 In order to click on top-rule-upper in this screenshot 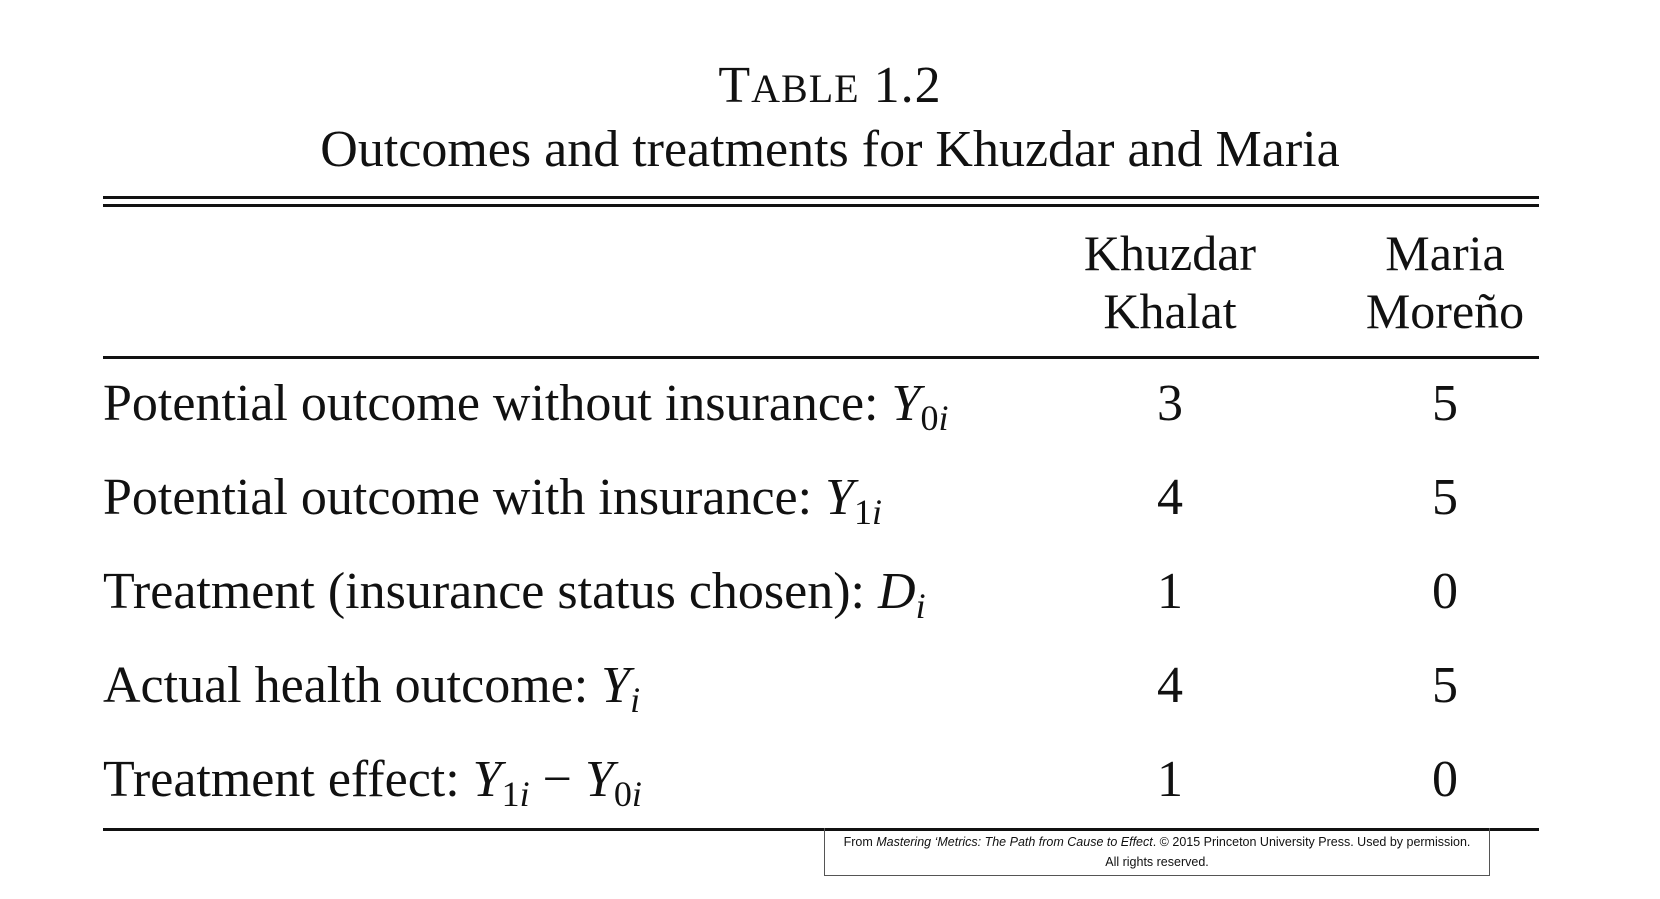, I will do `click(821, 197)`.